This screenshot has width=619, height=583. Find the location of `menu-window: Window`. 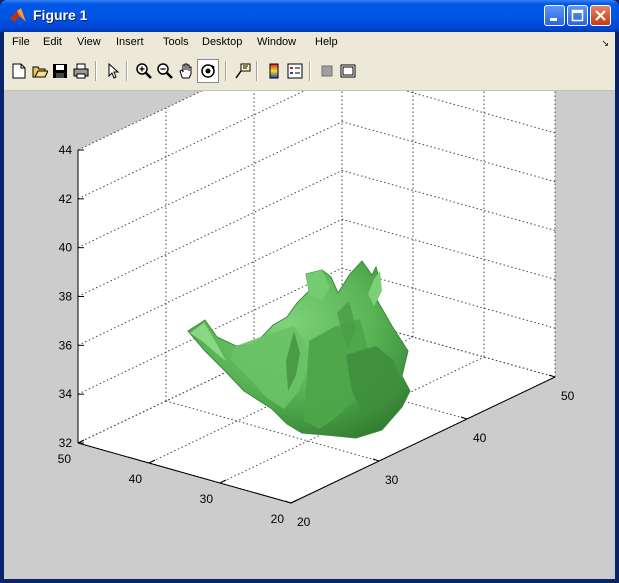

menu-window: Window is located at coordinates (277, 42).